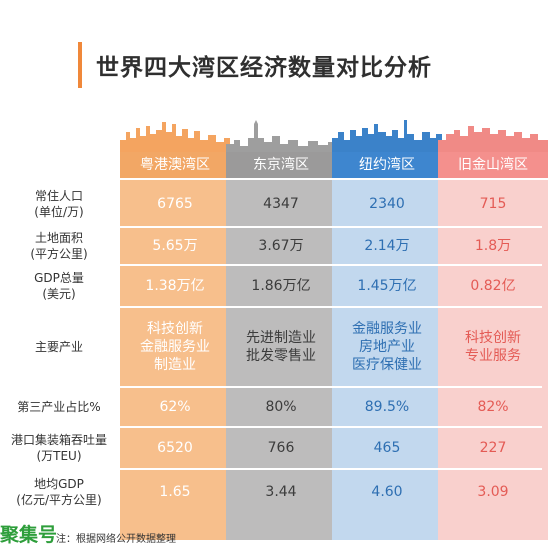 The height and width of the screenshot is (555, 560). I want to click on table-cell: 1.65, so click(175, 492).